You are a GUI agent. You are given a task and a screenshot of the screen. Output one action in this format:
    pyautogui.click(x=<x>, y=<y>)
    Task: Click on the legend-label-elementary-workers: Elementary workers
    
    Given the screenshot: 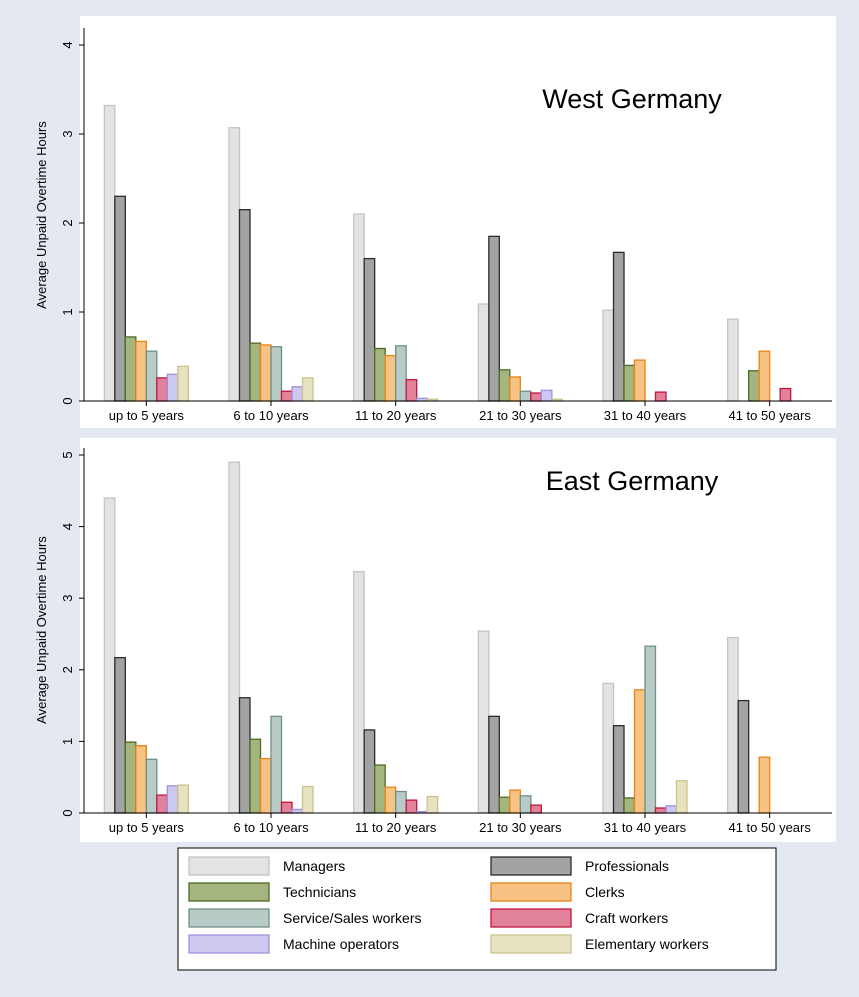 What is the action you would take?
    pyautogui.click(x=647, y=944)
    